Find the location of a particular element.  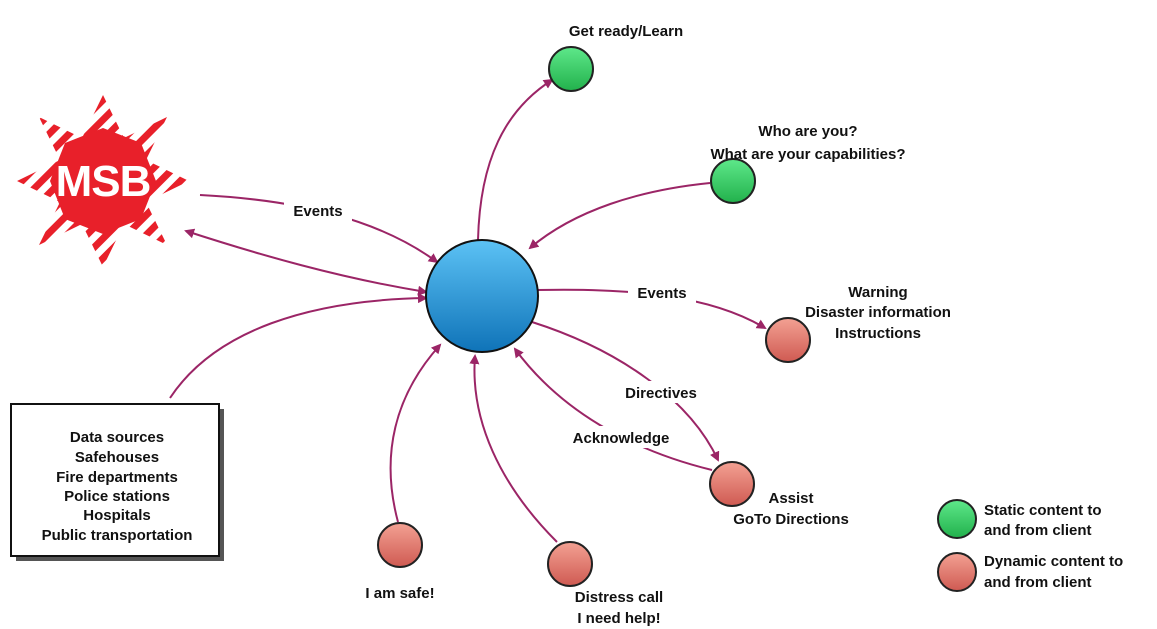

msb-logo: MSB is located at coordinates (103, 181).